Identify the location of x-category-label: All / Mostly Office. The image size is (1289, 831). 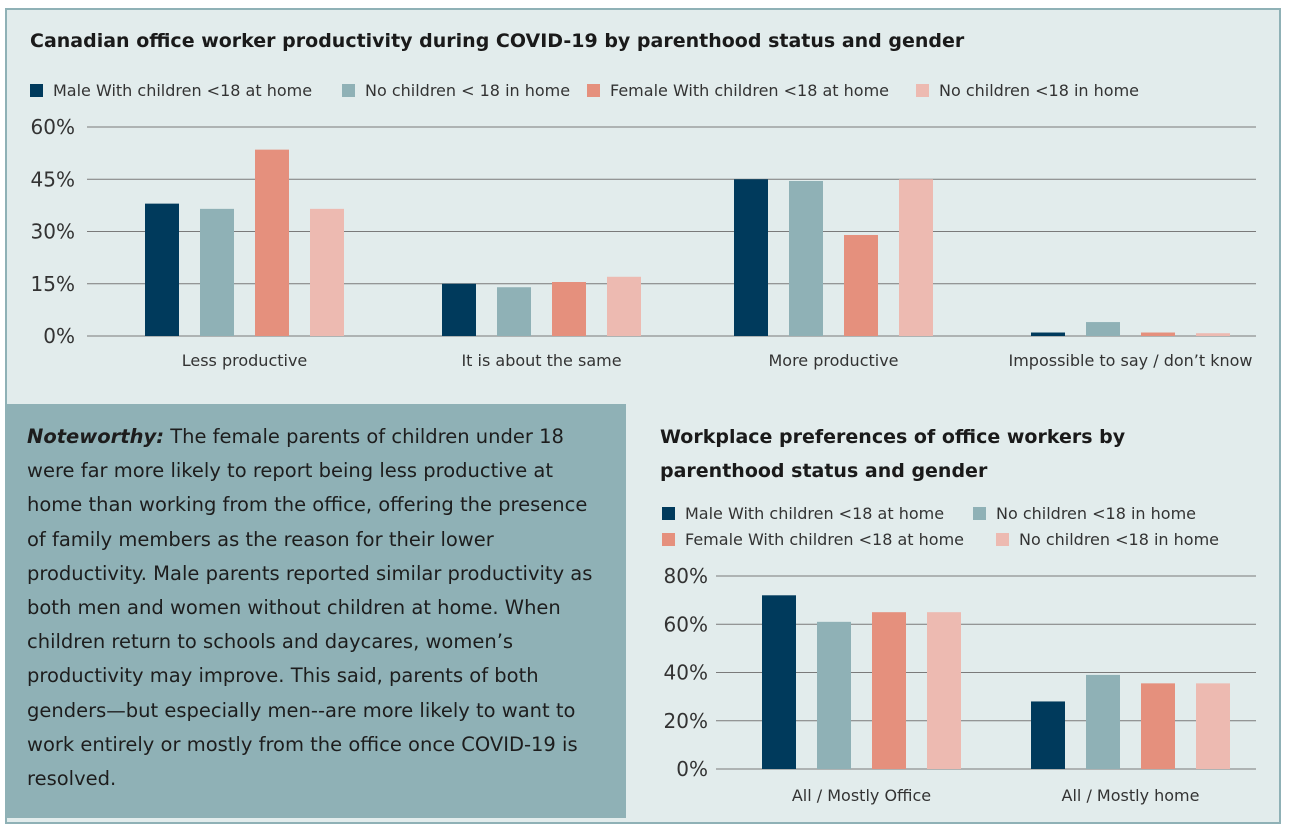
(861, 795).